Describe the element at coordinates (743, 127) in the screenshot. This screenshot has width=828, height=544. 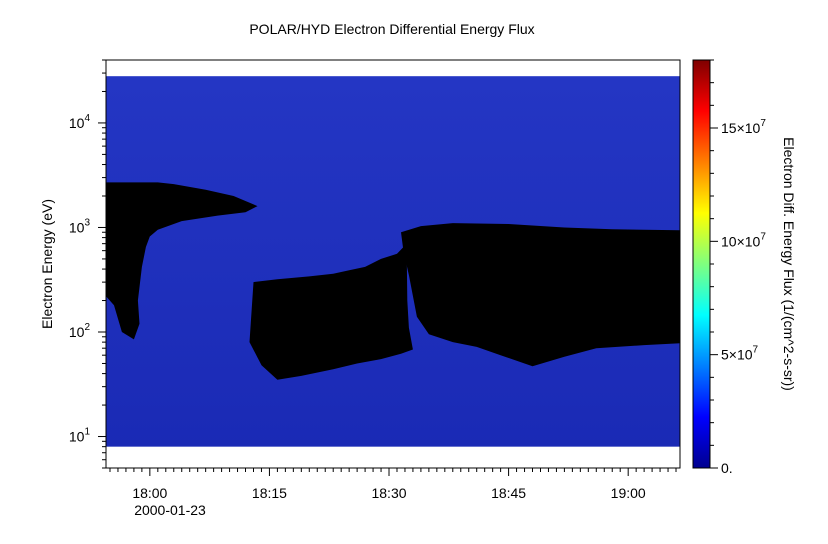
I see `colorbar-tick-label: 15×107` at that location.